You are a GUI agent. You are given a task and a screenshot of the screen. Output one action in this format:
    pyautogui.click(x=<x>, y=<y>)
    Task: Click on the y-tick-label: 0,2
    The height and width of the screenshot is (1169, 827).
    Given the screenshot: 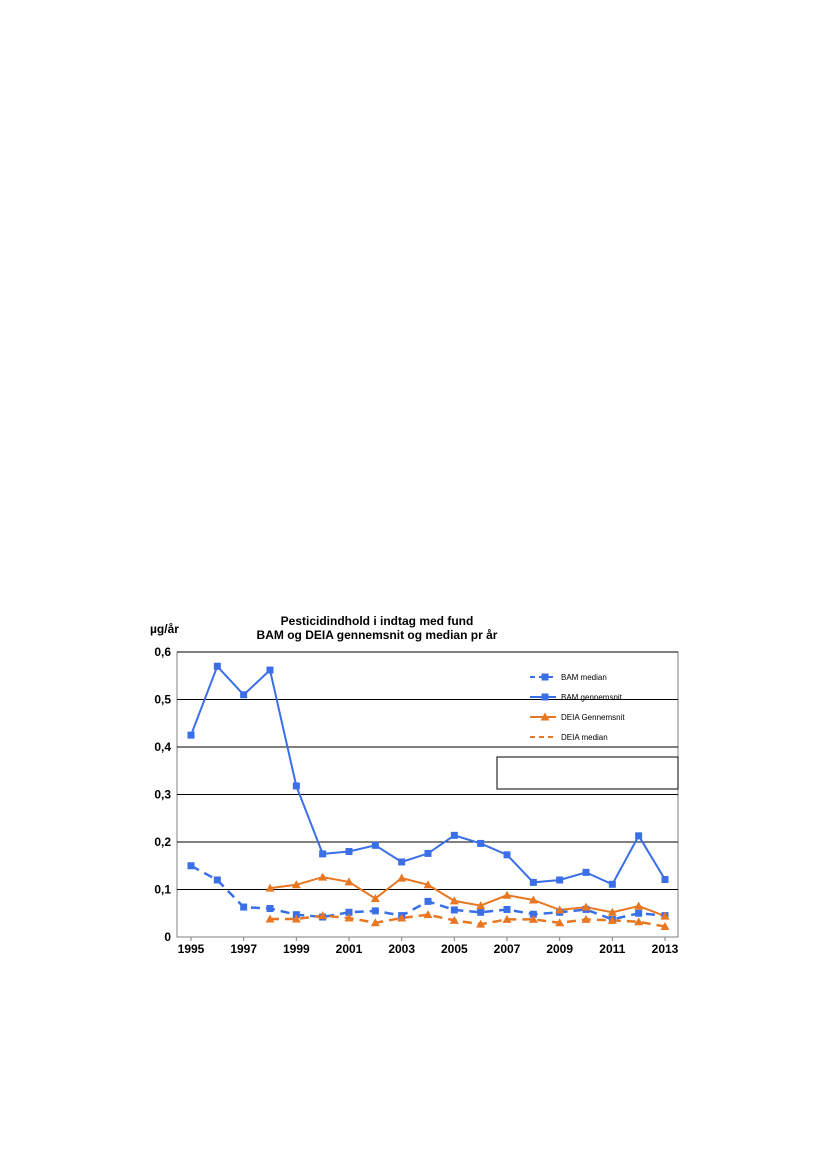 What is the action you would take?
    pyautogui.click(x=162, y=842)
    